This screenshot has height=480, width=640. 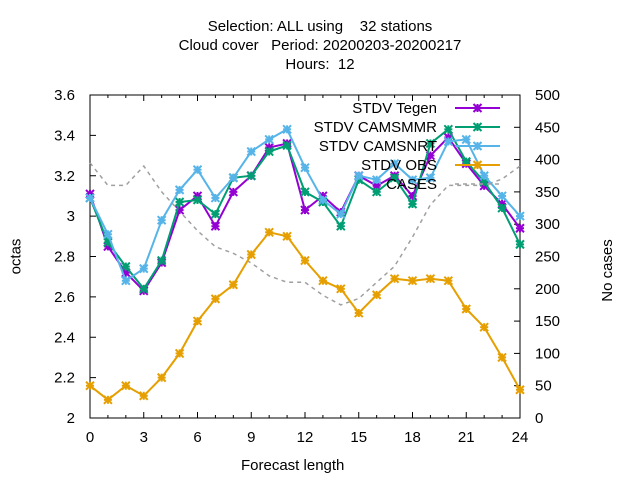 What do you see at coordinates (539, 418) in the screenshot?
I see `y2-tick-label: 0` at bounding box center [539, 418].